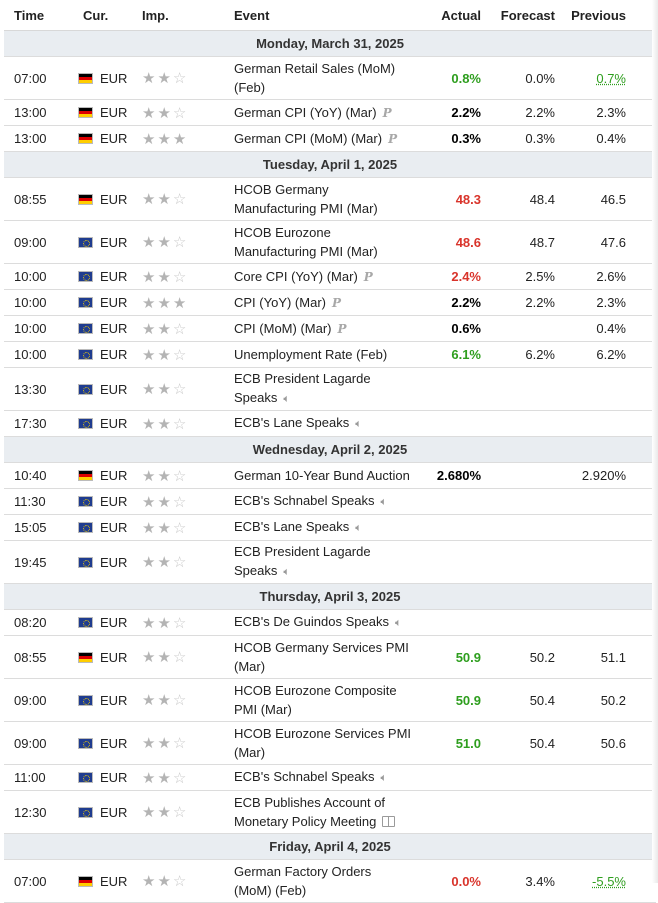 The image size is (658, 903). Describe the element at coordinates (305, 112) in the screenshot. I see `event-title: German CPI (YoY) (Mar)` at that location.